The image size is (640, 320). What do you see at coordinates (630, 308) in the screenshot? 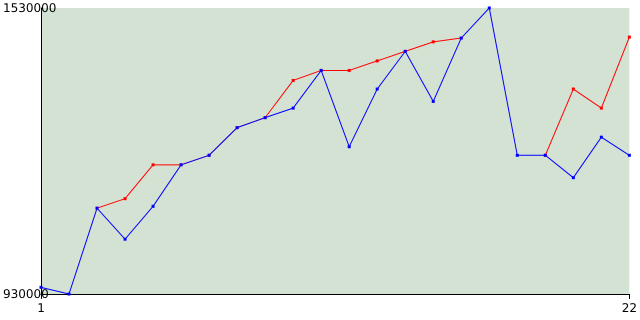
I see `x-tick-label: 22` at bounding box center [630, 308].